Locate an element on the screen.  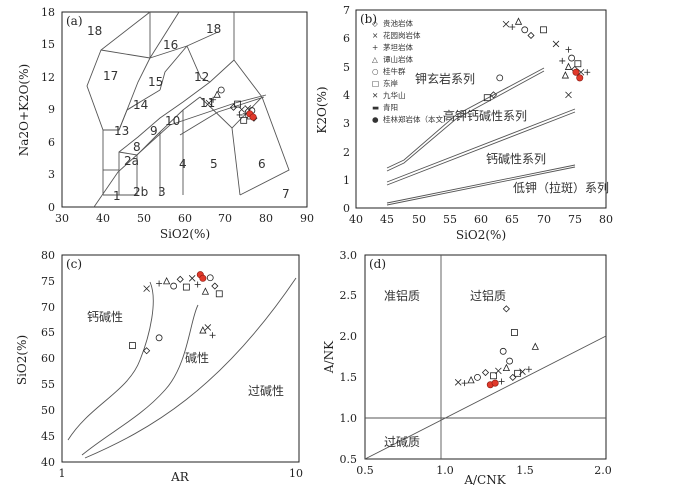
panel-d-xlabel: A/CNK is located at coordinates (484, 480).